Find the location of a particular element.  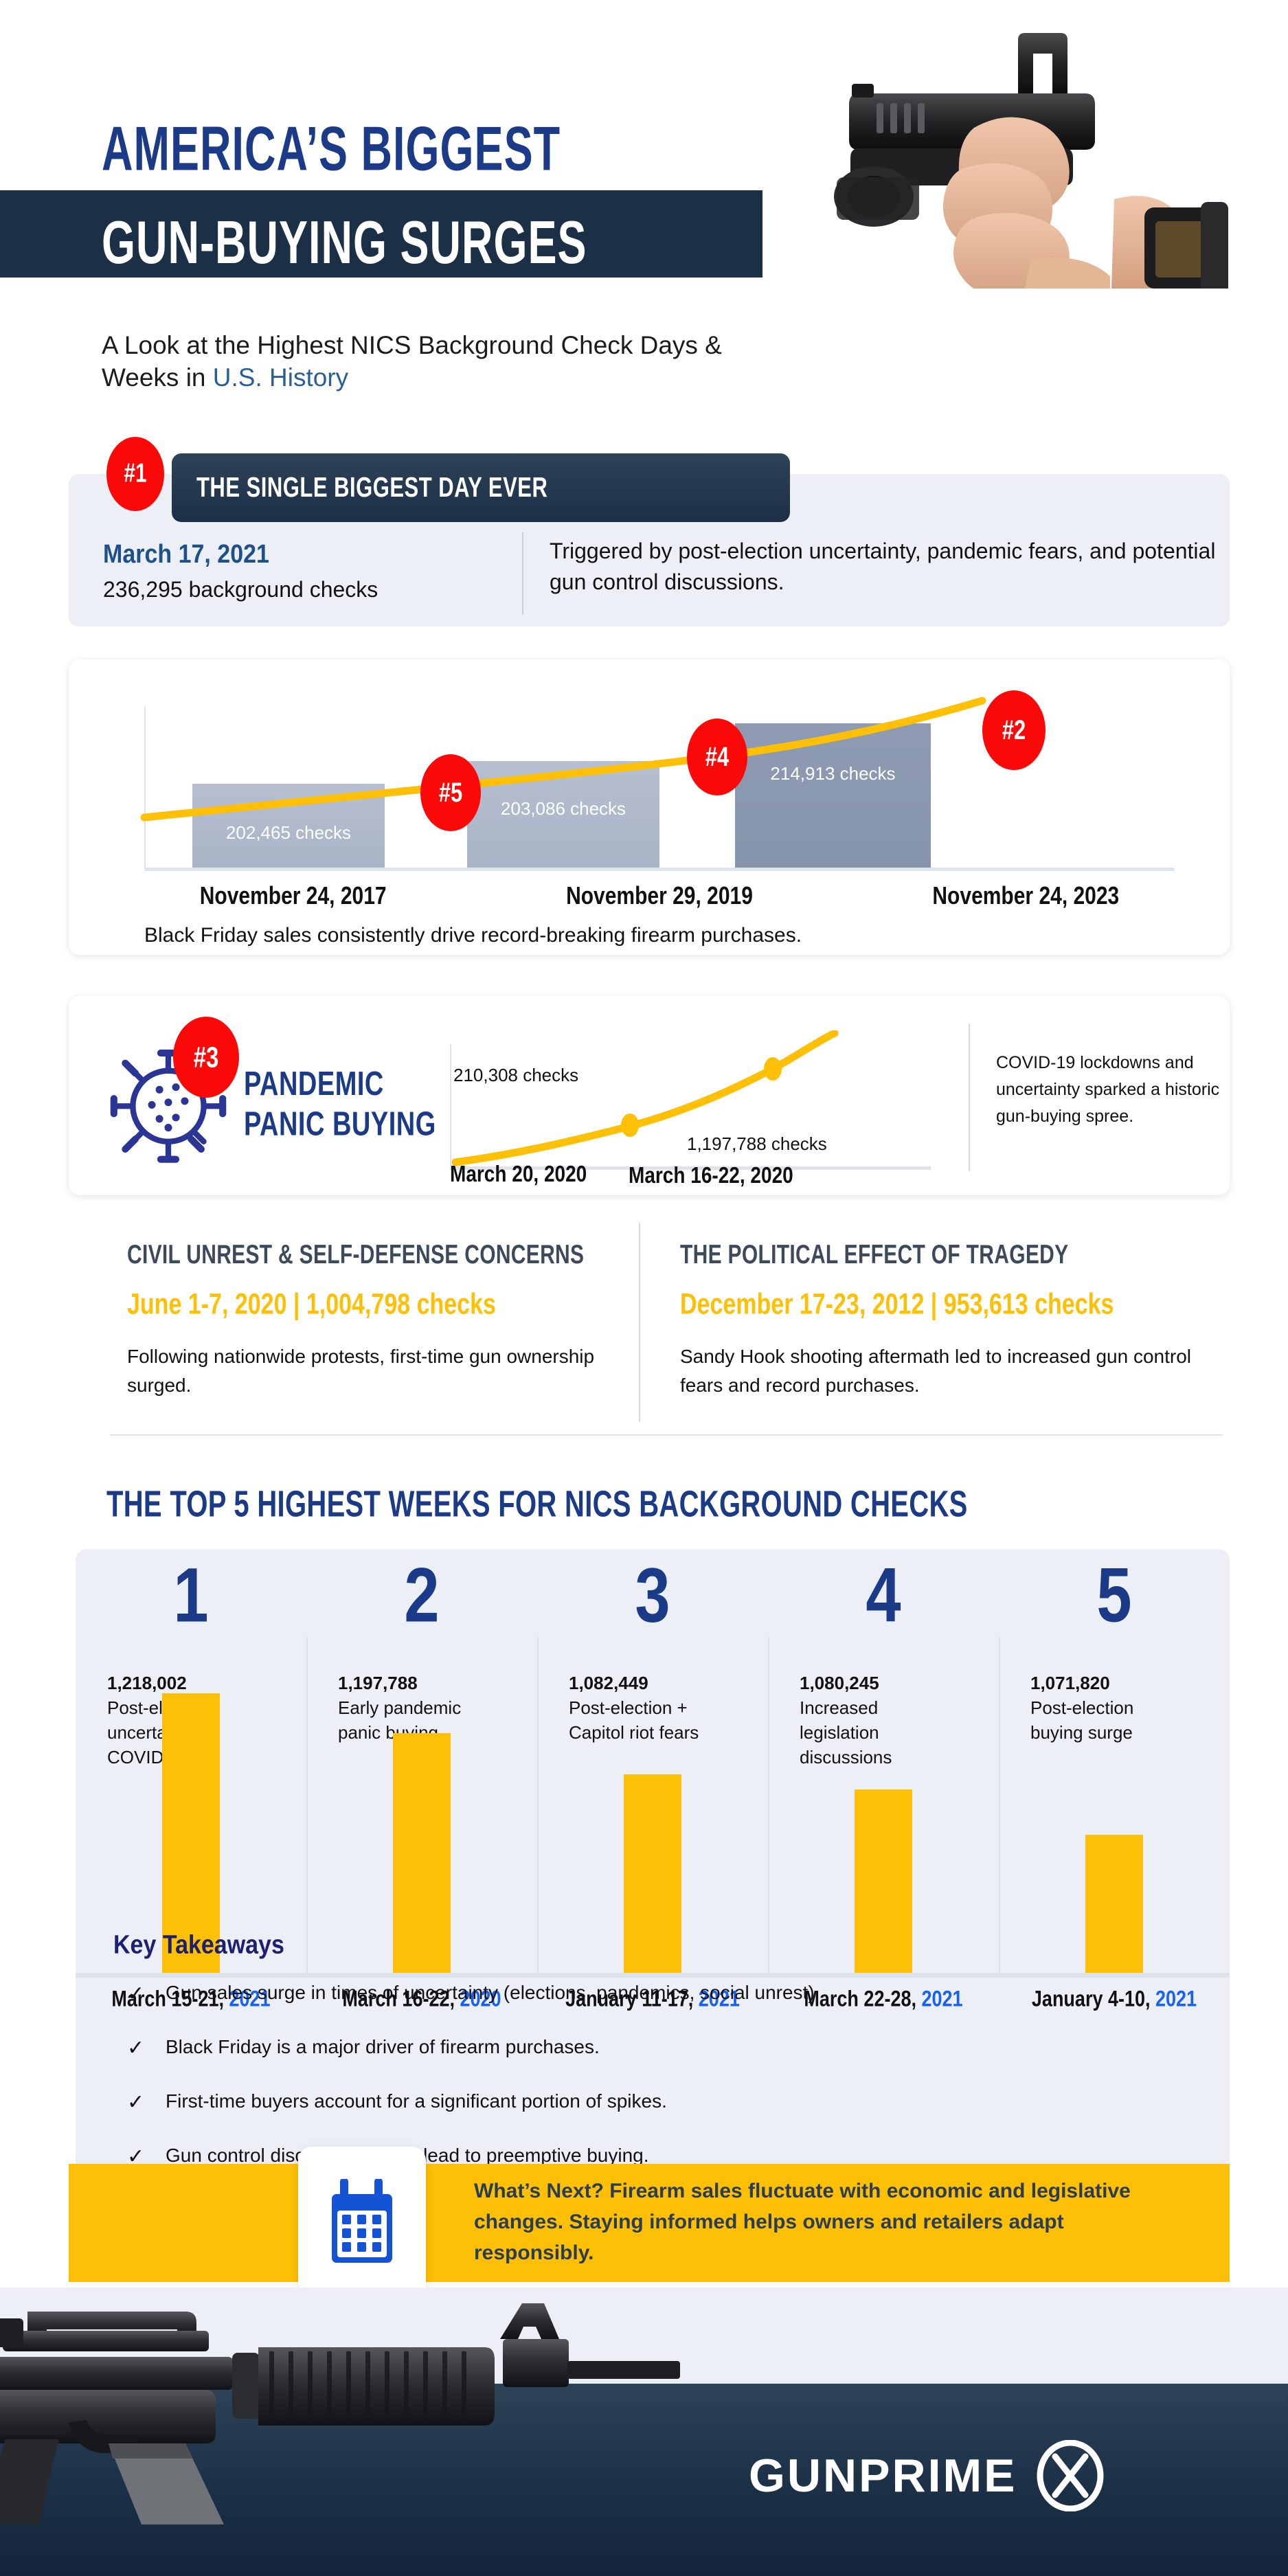

whats-next-banner is located at coordinates (649, 2223).